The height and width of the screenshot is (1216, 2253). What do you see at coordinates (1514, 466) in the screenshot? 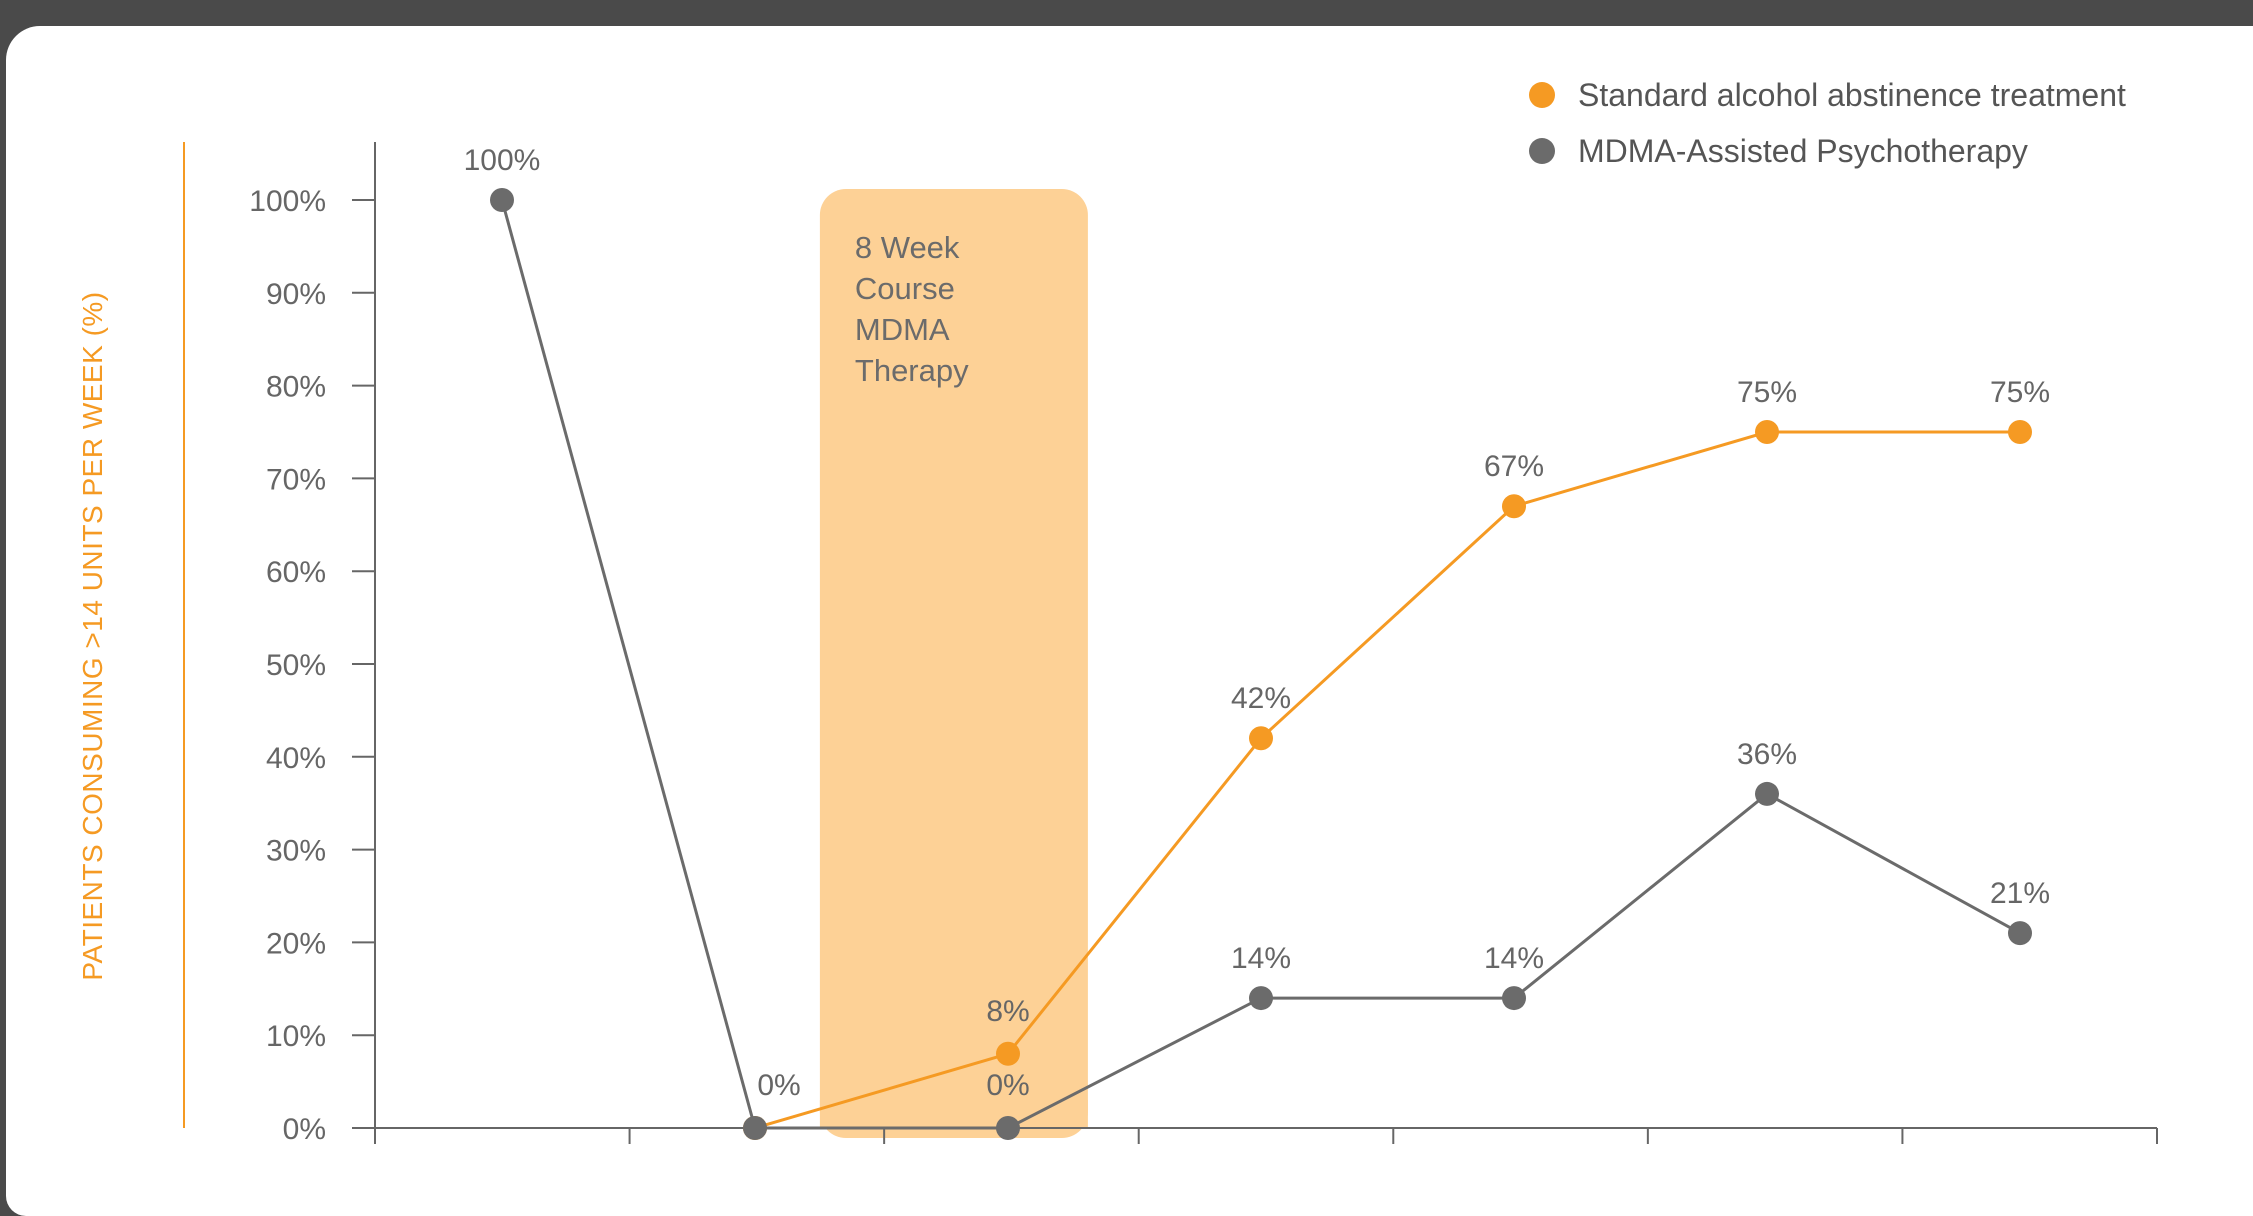
I see `data-label: 67%` at bounding box center [1514, 466].